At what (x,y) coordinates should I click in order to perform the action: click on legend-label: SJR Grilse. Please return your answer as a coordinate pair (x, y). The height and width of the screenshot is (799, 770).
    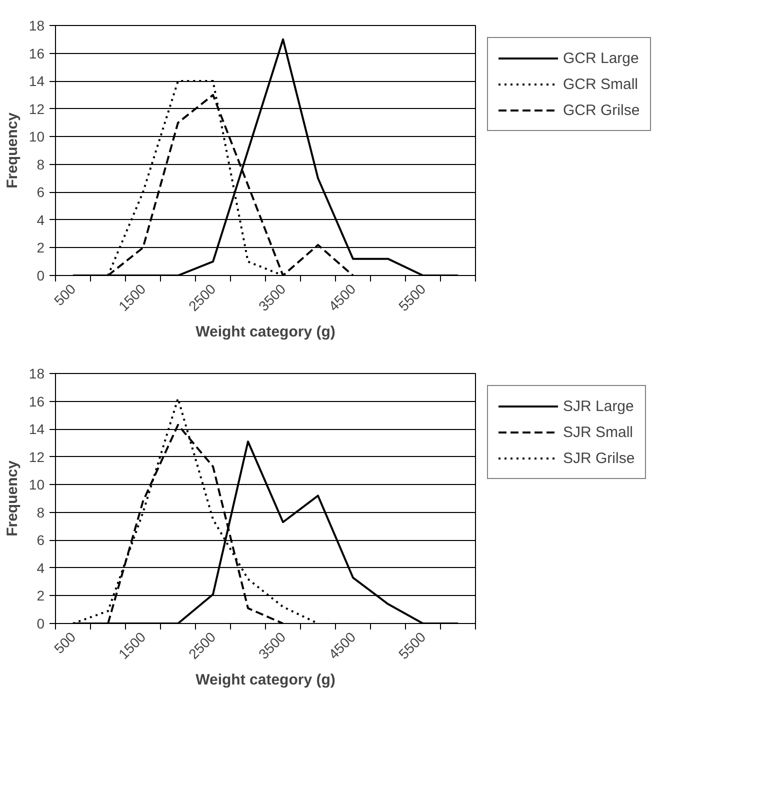
    Looking at the image, I should click on (599, 458).